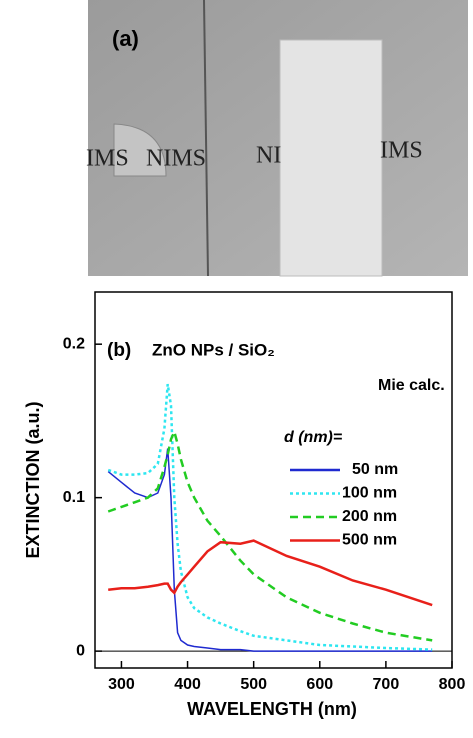  Describe the element at coordinates (121, 684) in the screenshot. I see `x-tick-label: 300` at that location.